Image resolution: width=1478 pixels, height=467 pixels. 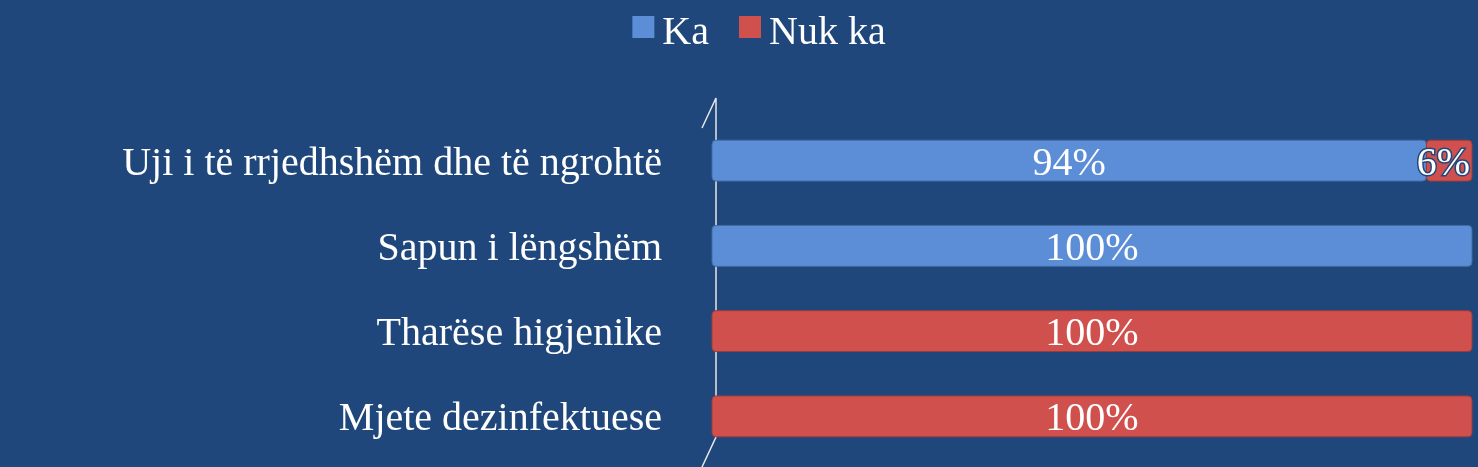 I want to click on y-tick-label: Mjete dezinfektuese, so click(x=500, y=417).